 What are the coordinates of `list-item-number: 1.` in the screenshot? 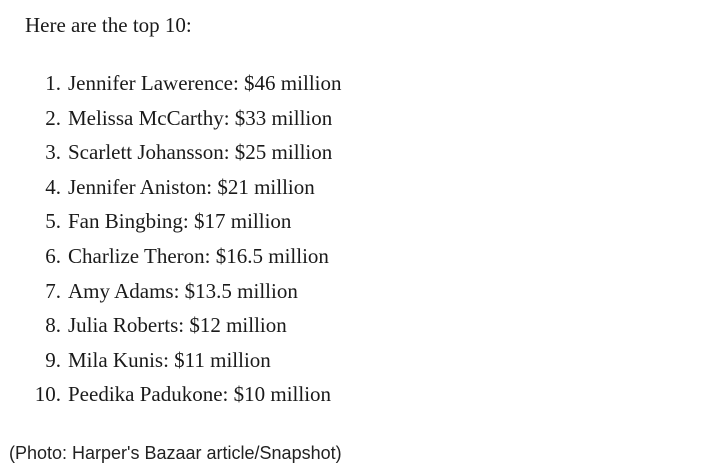 It's located at (53, 83).